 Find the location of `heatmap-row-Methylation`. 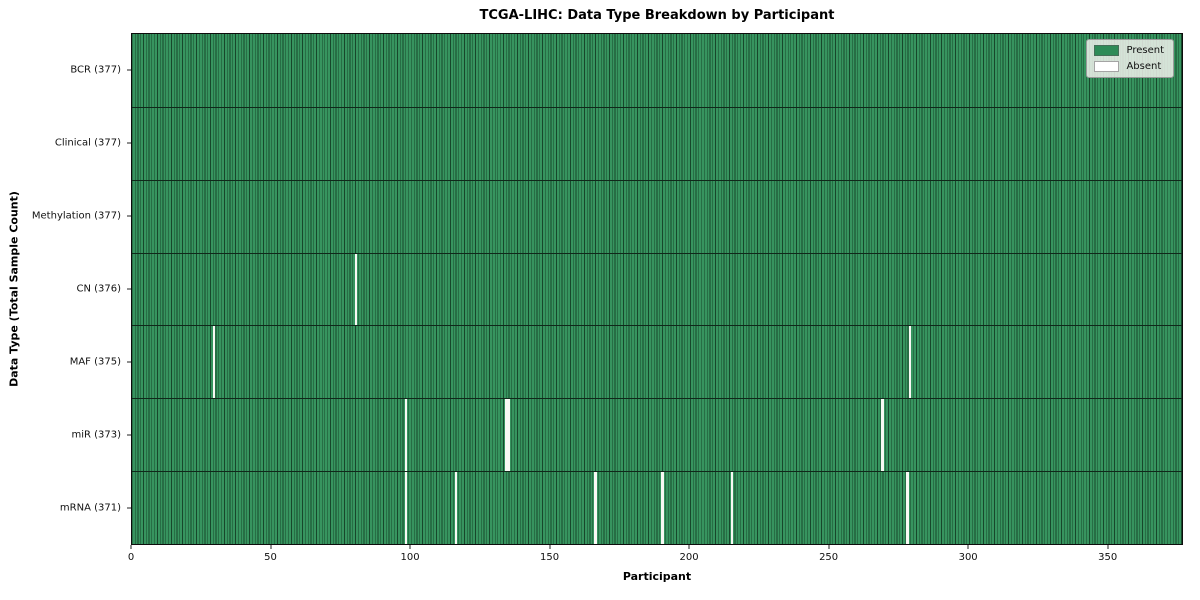

heatmap-row-Methylation is located at coordinates (657, 216).